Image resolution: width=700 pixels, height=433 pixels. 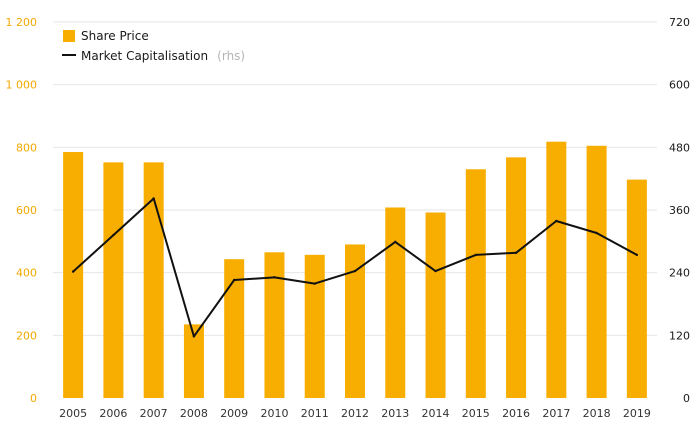 I want to click on right-tick-label: 720, so click(x=679, y=22).